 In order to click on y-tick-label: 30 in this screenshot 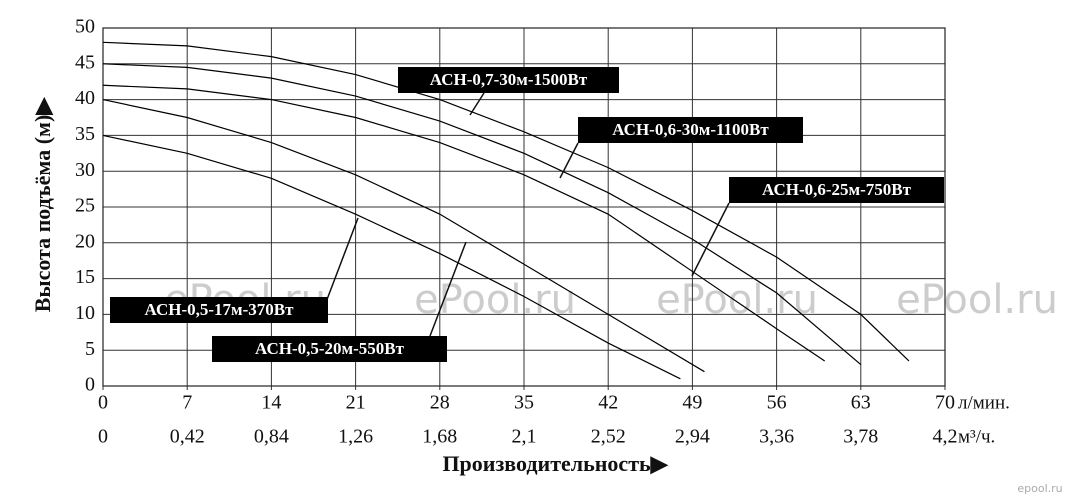, I will do `click(85, 170)`.